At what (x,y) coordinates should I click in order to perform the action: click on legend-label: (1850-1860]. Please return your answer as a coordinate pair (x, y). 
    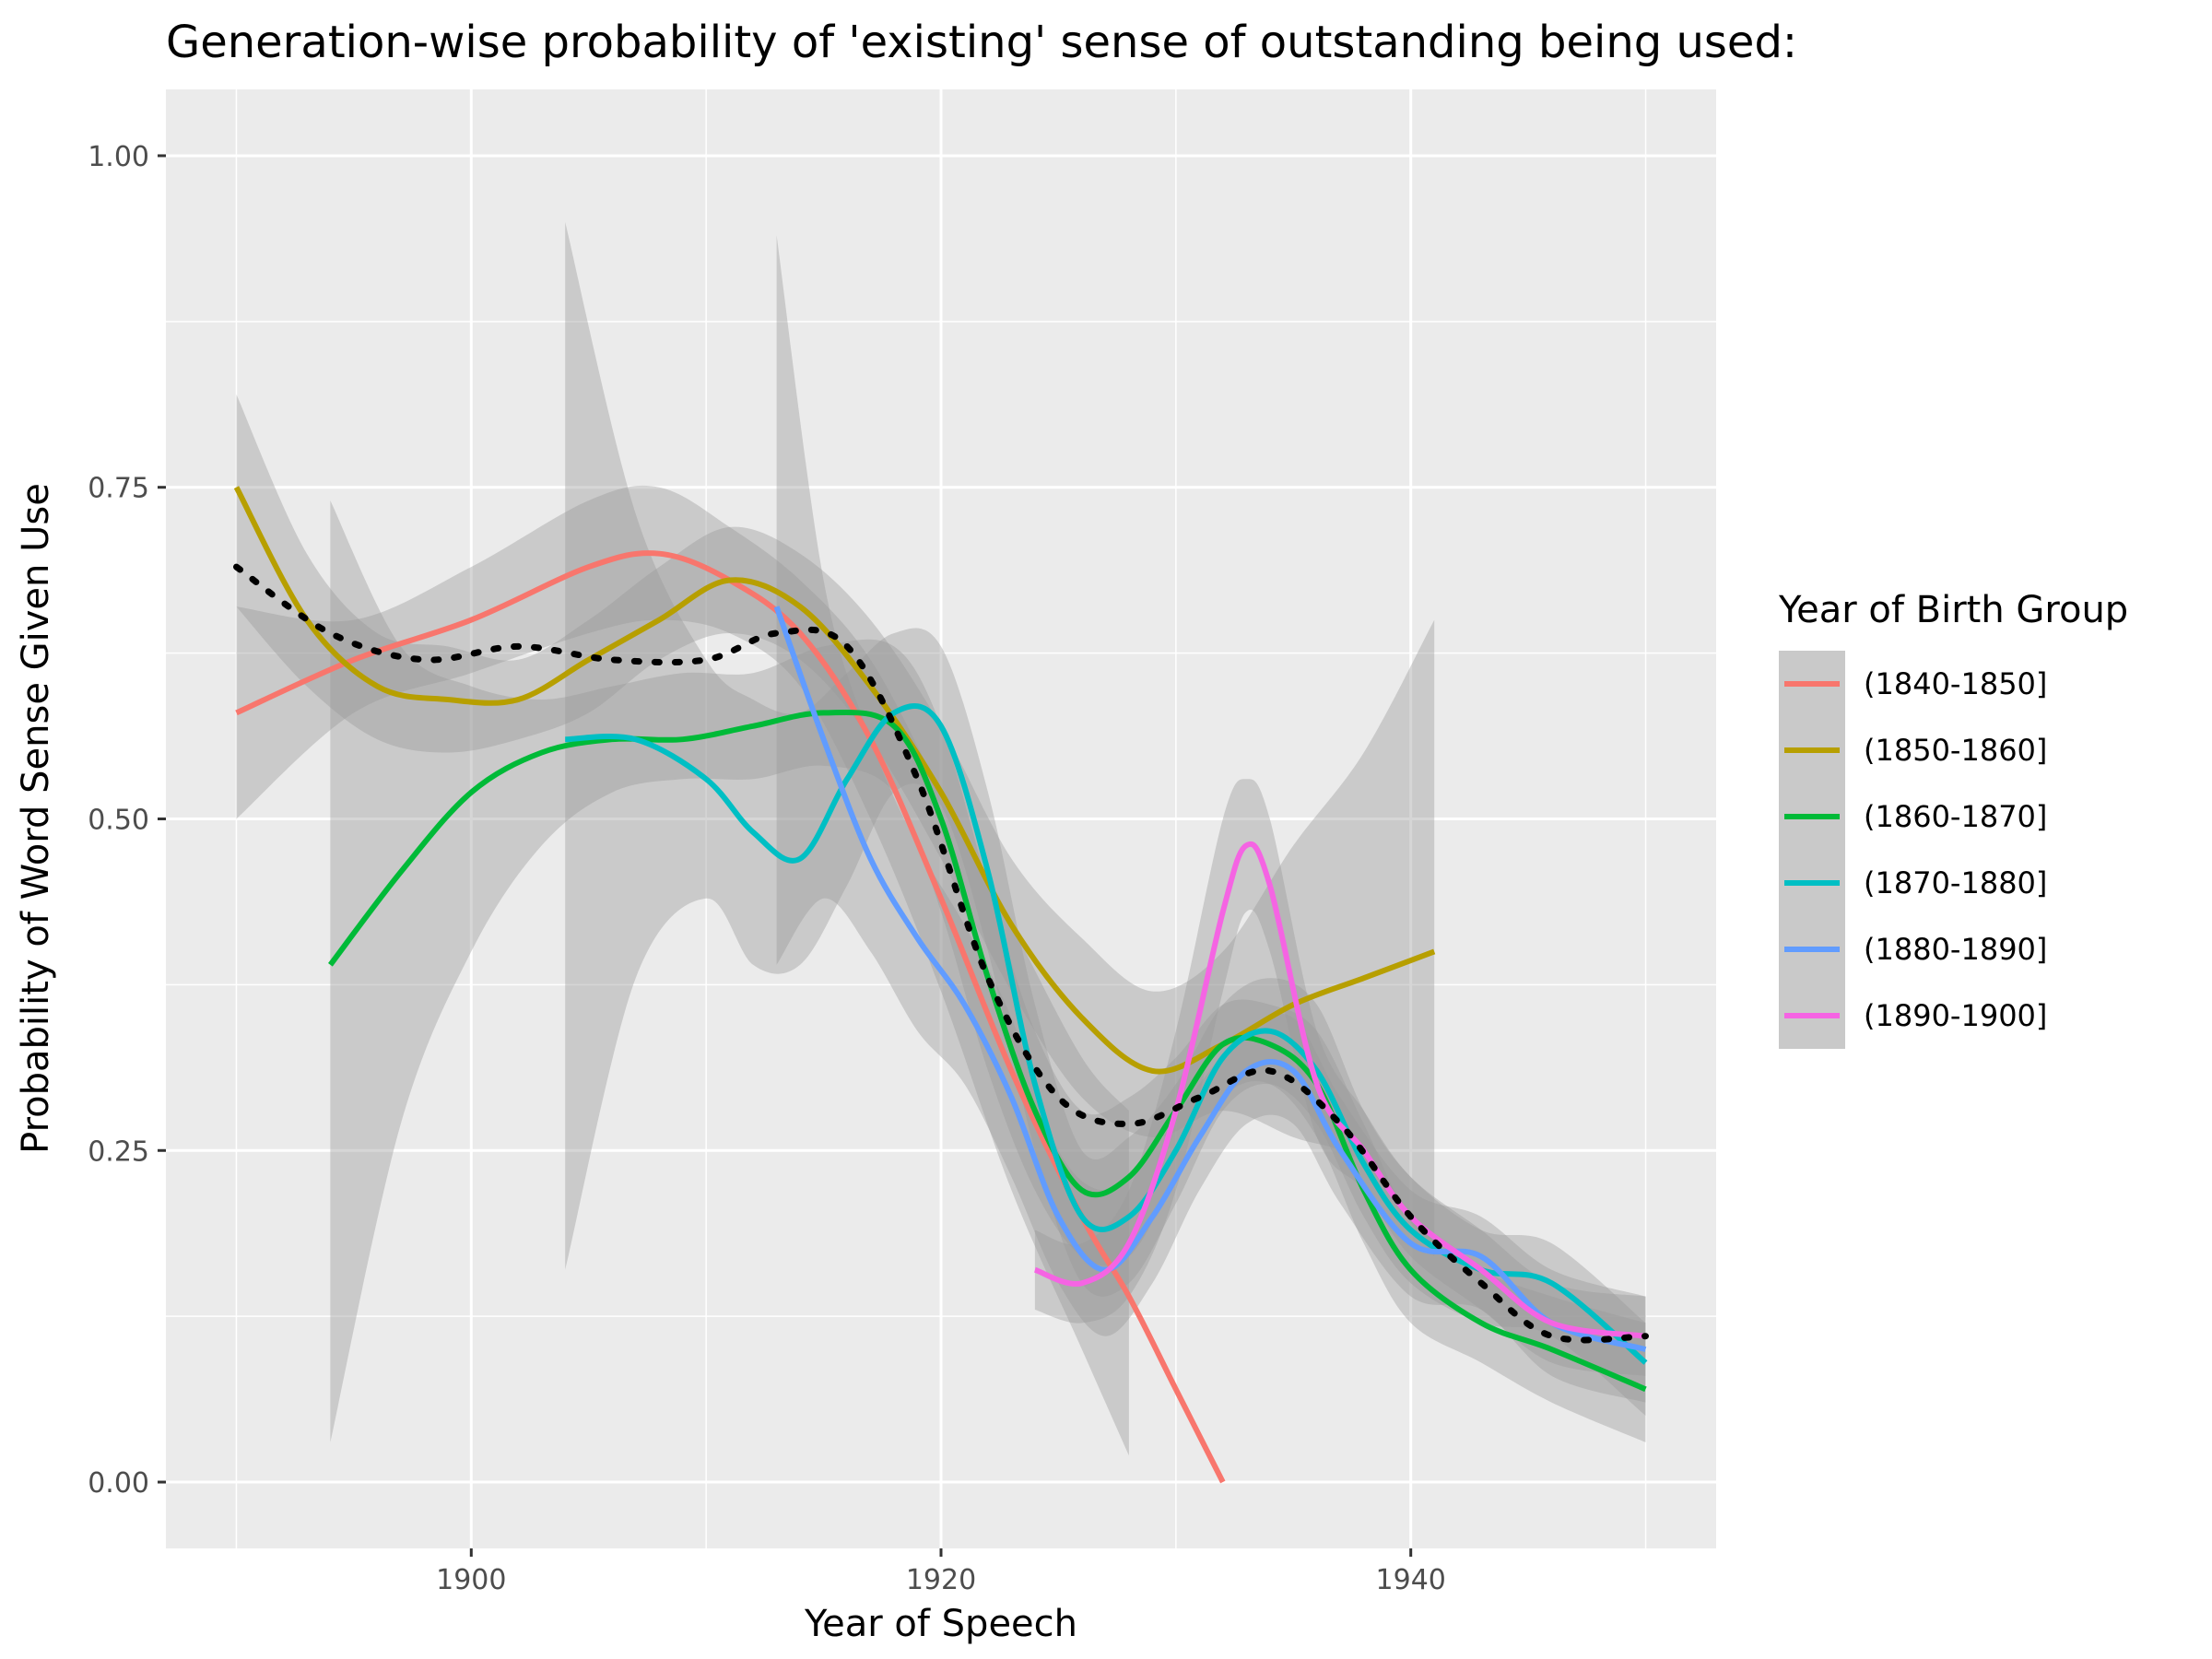
    Looking at the image, I should click on (1955, 750).